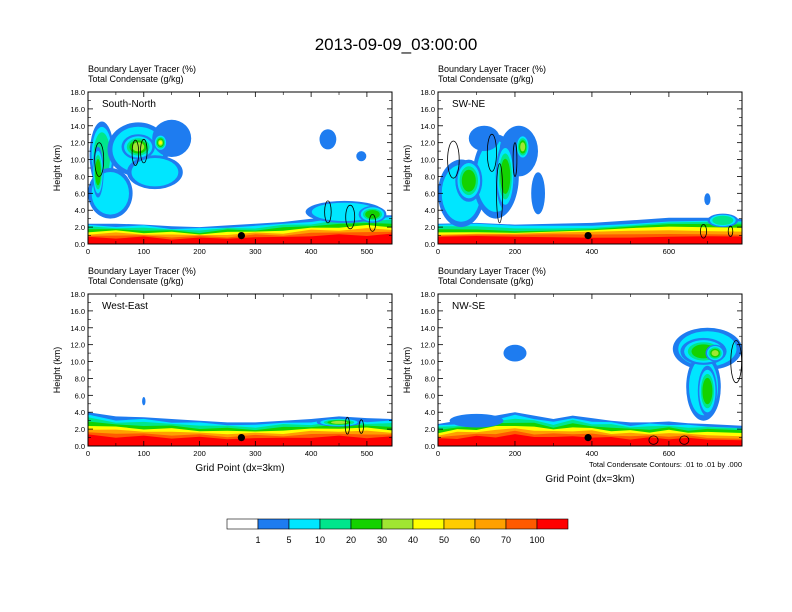 This screenshot has height=612, width=792. What do you see at coordinates (427, 328) in the screenshot?
I see `y-tick-label: 14.0` at bounding box center [427, 328].